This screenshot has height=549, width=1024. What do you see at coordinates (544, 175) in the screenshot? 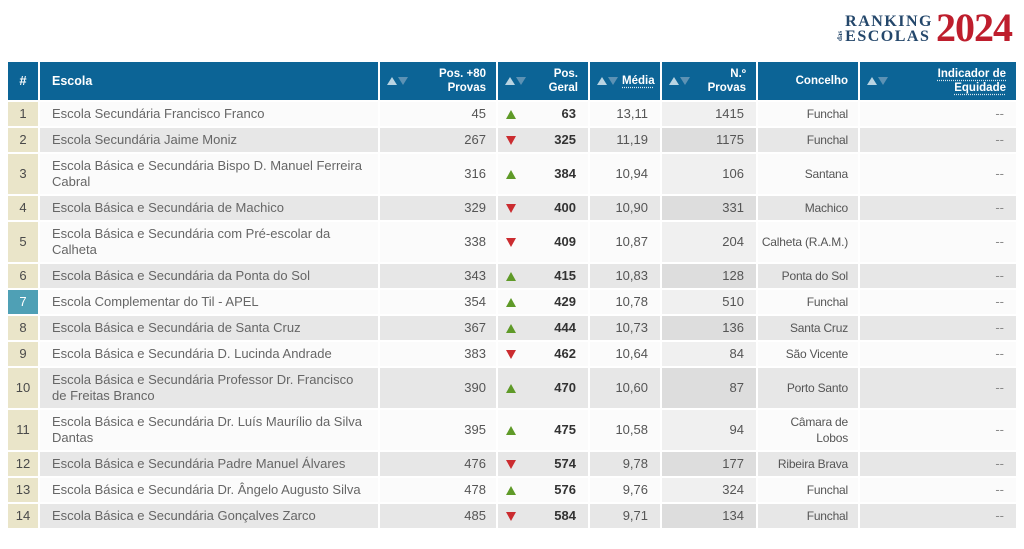
I see `pos-geral-cell: 384` at bounding box center [544, 175].